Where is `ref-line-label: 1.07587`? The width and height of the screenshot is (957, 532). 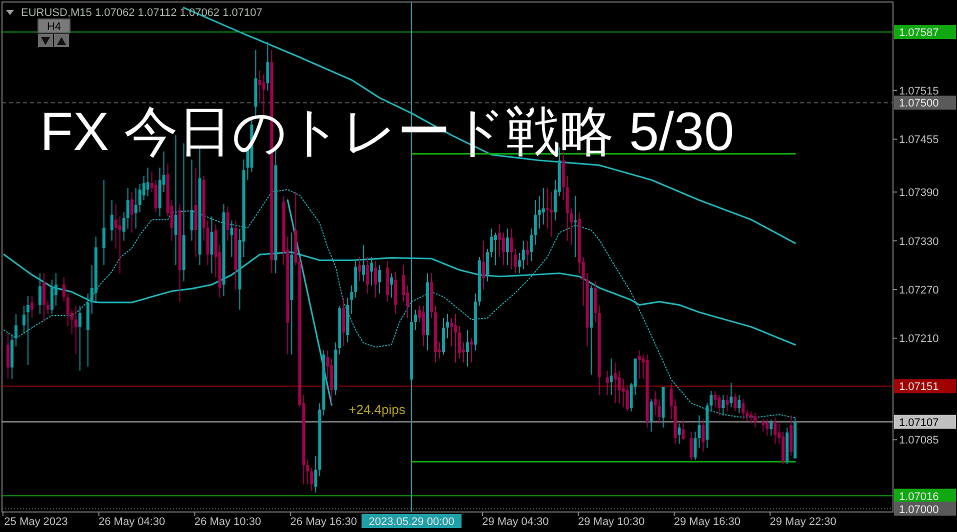
ref-line-label: 1.07587 is located at coordinates (919, 33).